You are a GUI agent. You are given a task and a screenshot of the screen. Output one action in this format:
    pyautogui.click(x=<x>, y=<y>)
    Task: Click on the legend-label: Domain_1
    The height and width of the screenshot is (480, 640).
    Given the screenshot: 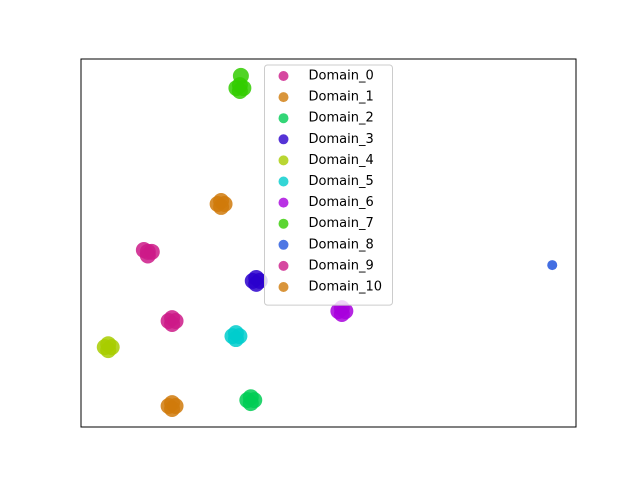 What is the action you would take?
    pyautogui.click(x=341, y=97)
    